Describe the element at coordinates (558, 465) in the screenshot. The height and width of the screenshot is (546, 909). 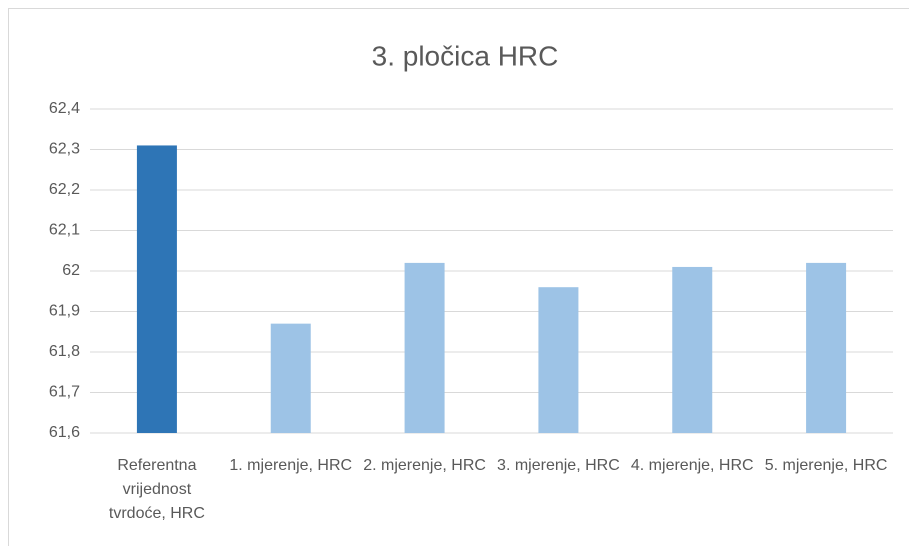
I see `x-tick-label: 3. mjerenje, HRC` at that location.